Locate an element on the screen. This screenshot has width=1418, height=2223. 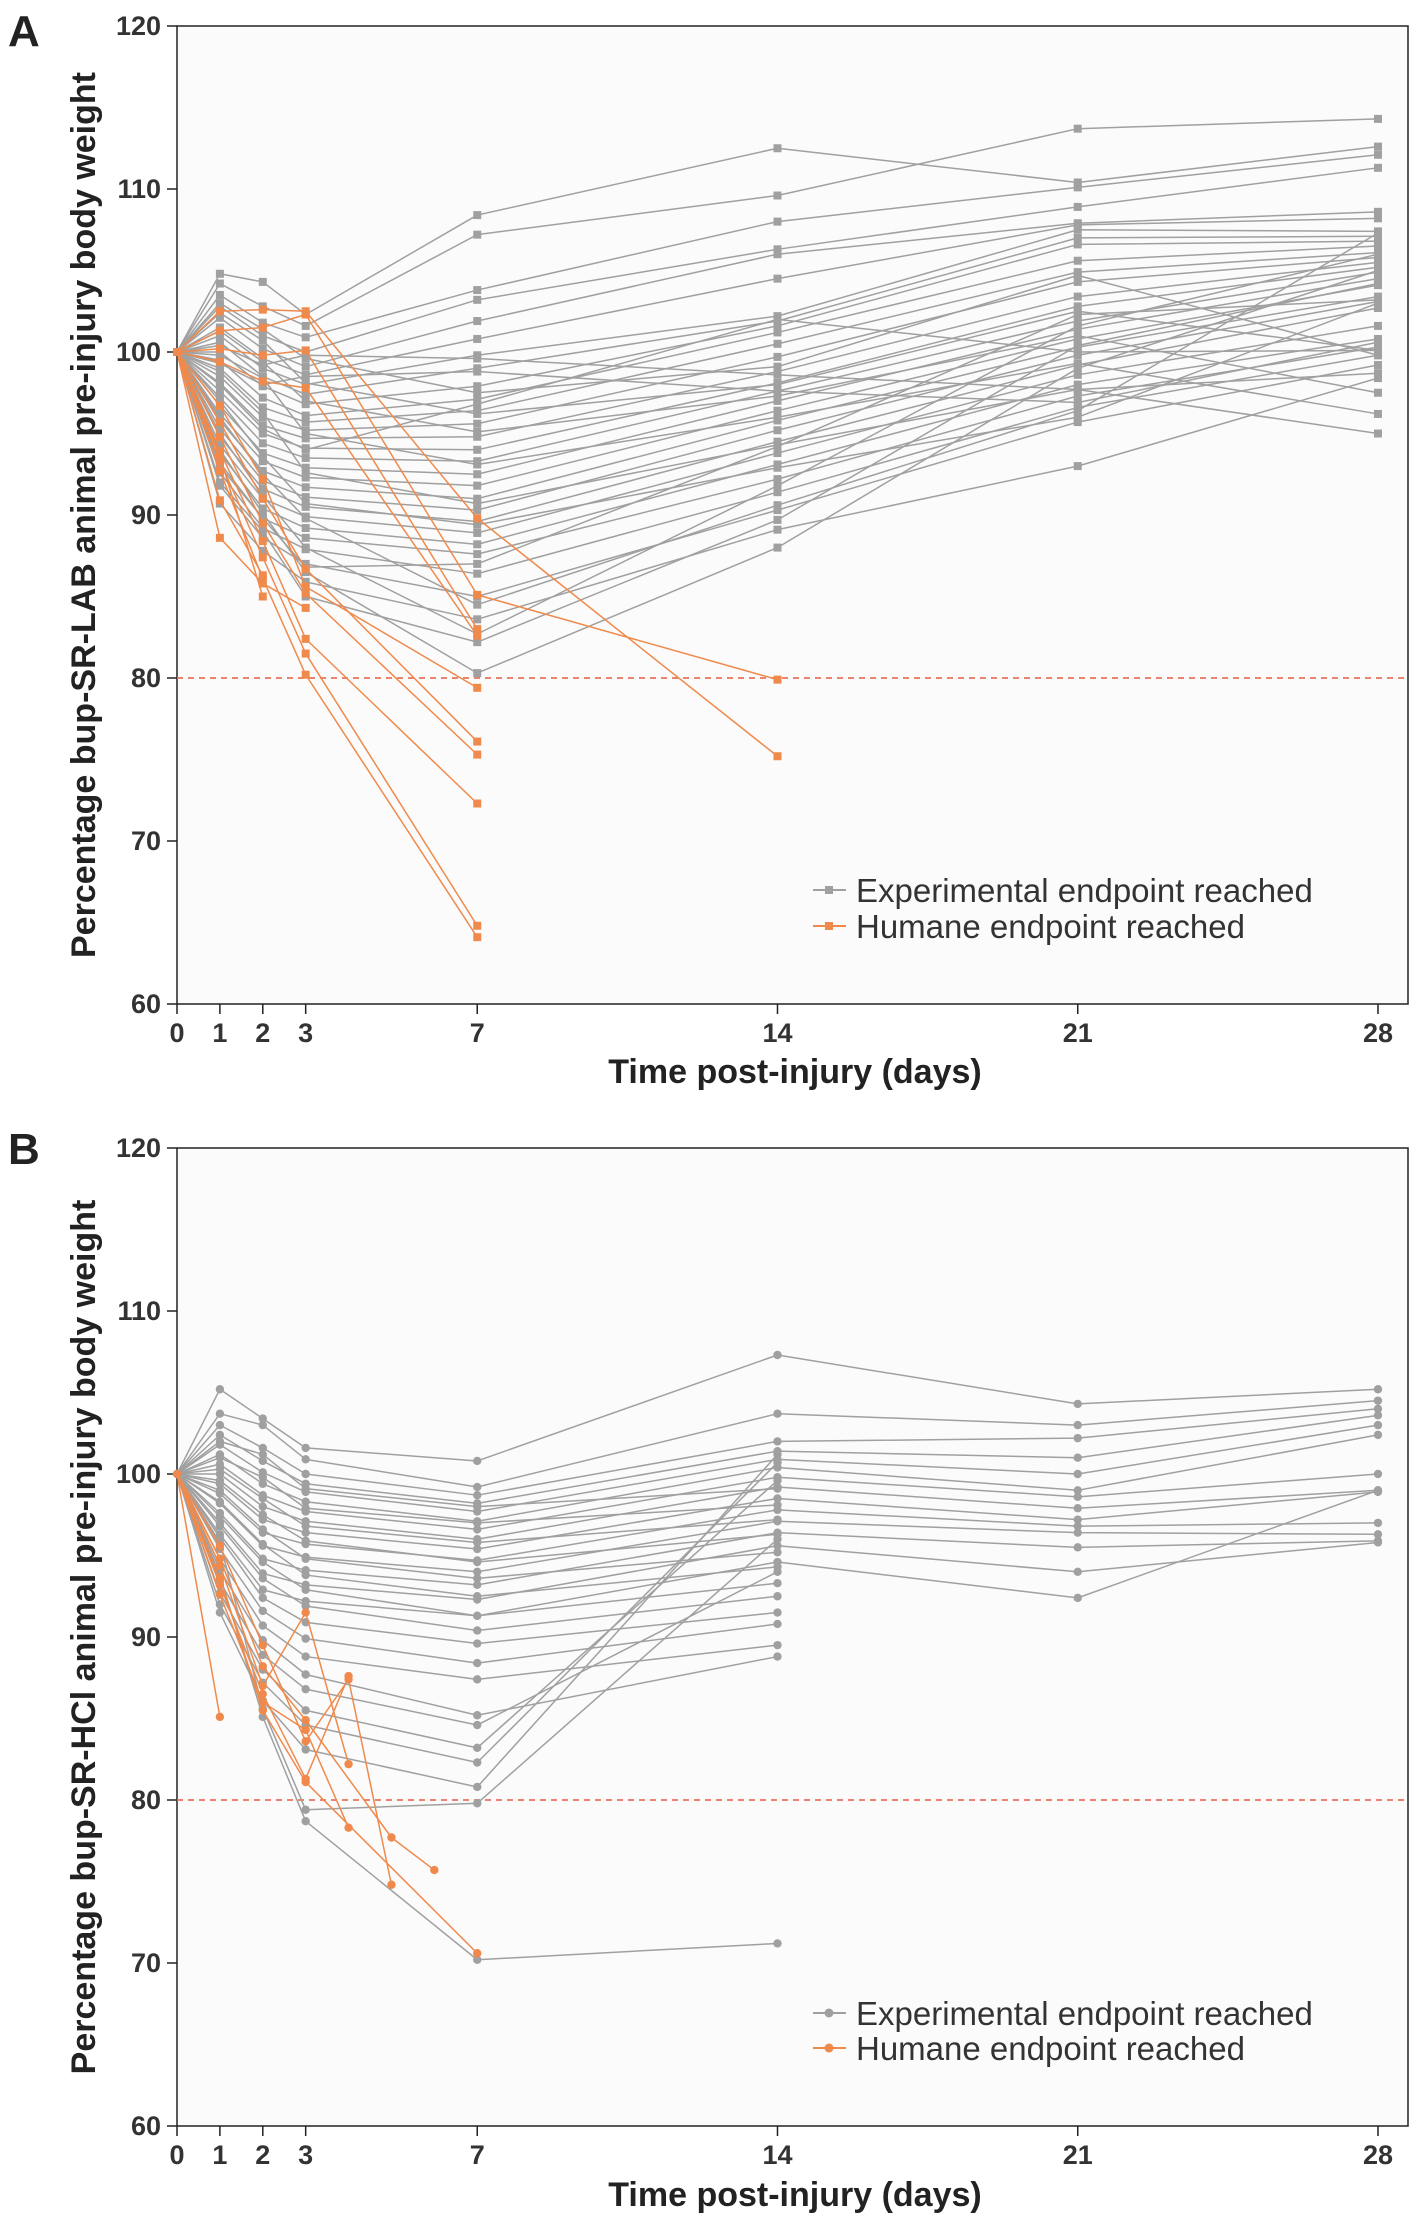
legend-experimental-marker is located at coordinates (829, 890).